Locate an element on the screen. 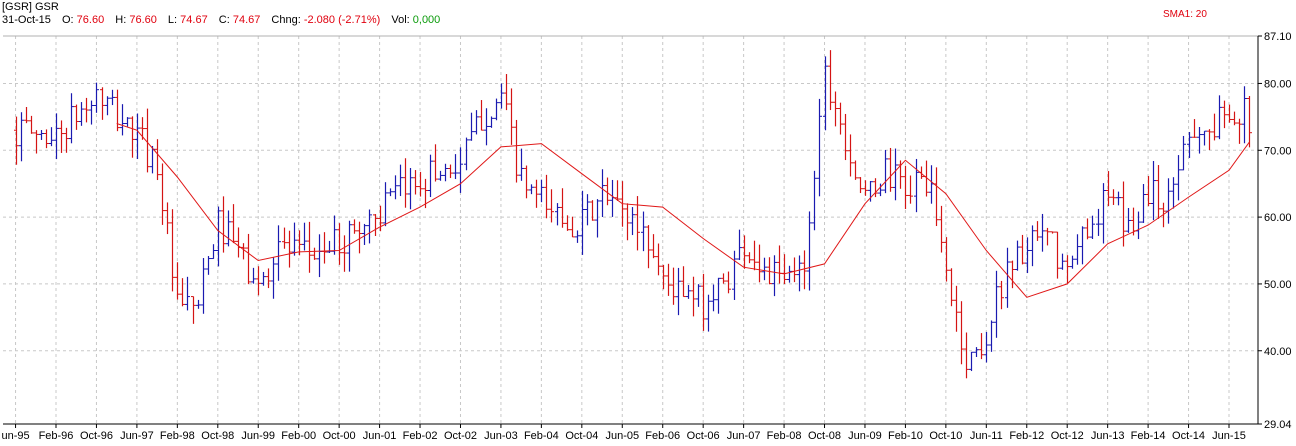 This screenshot has height=446, width=1296. x-tick-label: Oct-08 is located at coordinates (824, 436).